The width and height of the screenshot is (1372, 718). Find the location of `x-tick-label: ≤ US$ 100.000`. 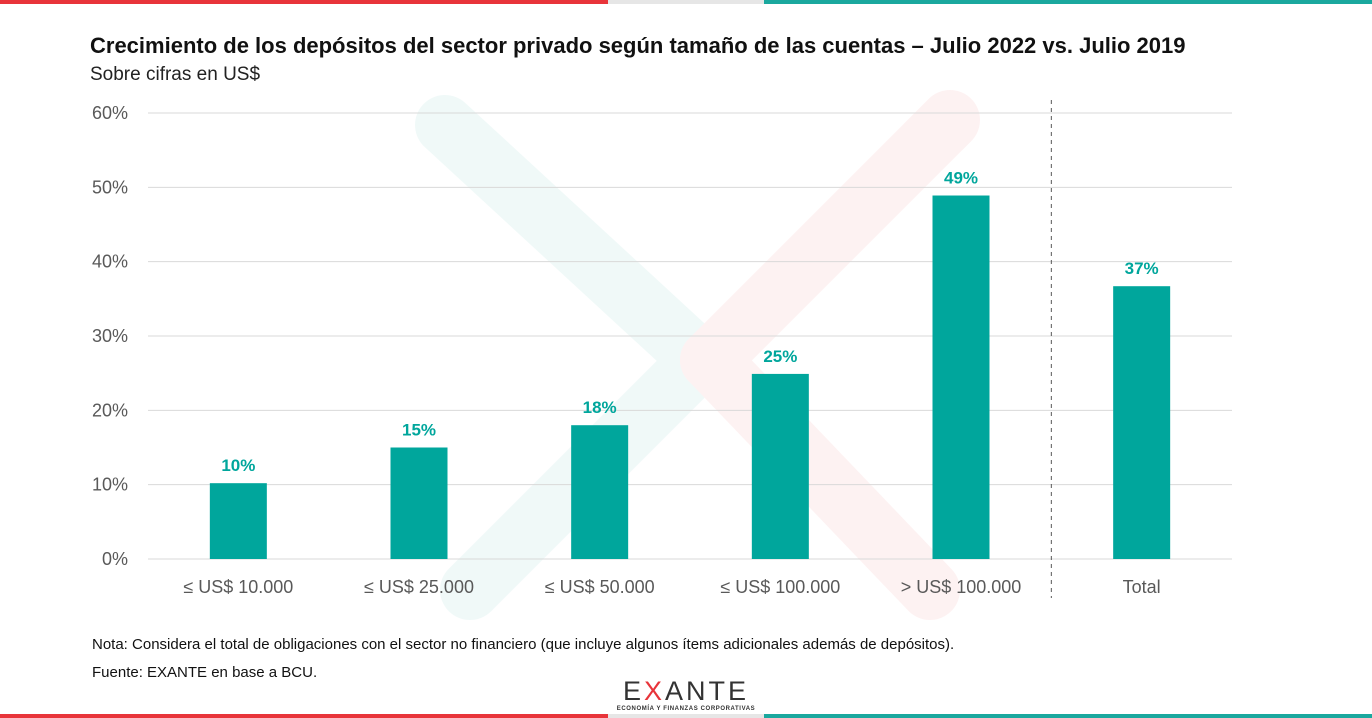

x-tick-label: ≤ US$ 100.000 is located at coordinates (780, 587).